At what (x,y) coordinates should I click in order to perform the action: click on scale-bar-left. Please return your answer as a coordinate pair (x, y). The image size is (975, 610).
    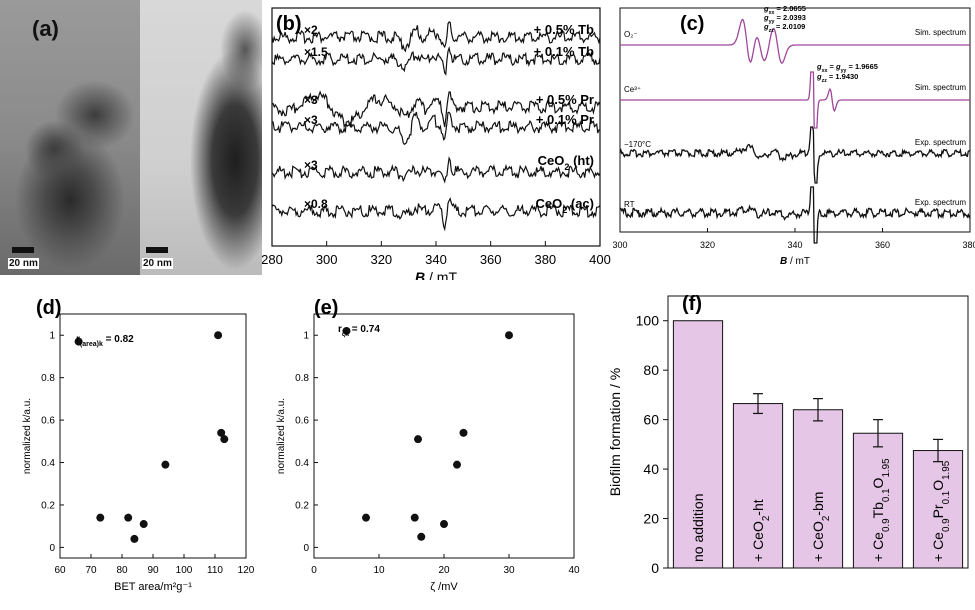
    Looking at the image, I should click on (23, 250).